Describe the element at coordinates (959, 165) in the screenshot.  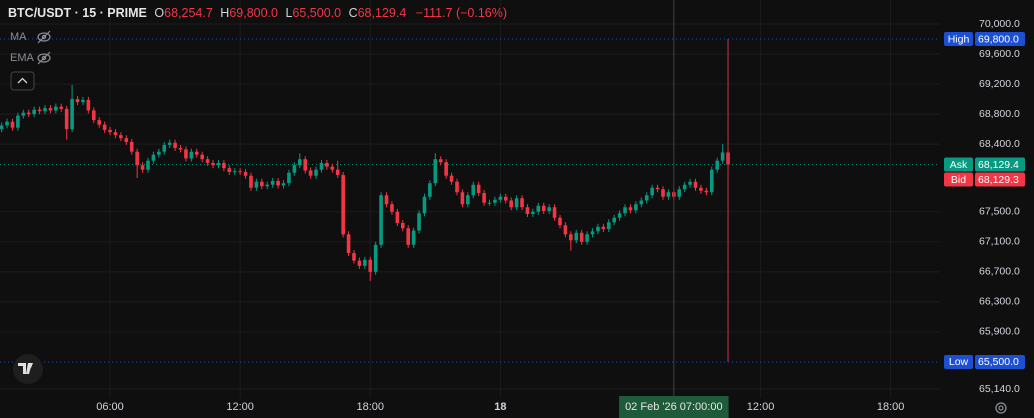
I see `badge-name: Ask` at that location.